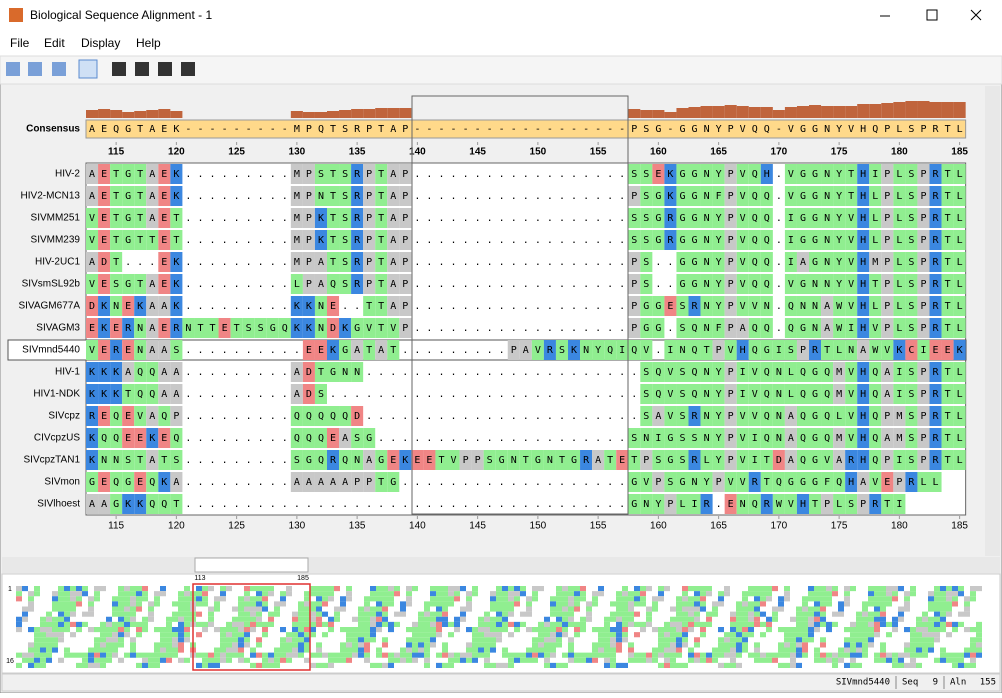 The width and height of the screenshot is (1002, 698). What do you see at coordinates (501, 565) in the screenshot?
I see `horizontal-scrollbar` at bounding box center [501, 565].